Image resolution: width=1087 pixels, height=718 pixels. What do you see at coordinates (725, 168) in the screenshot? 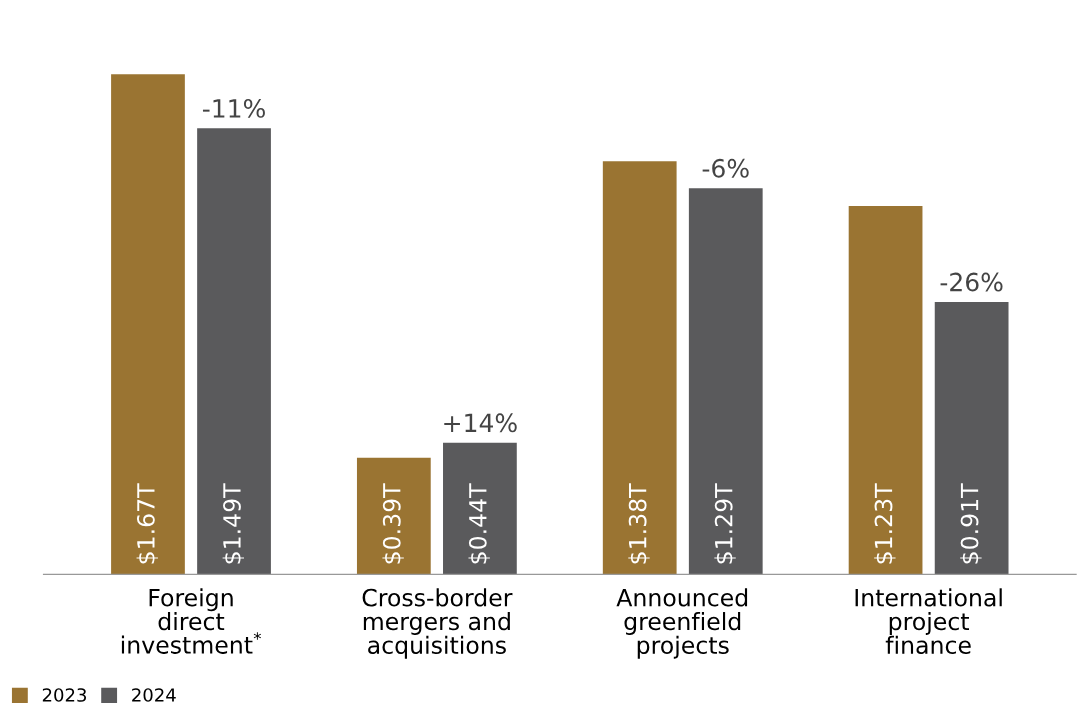
I see `annotation: -6%` at bounding box center [725, 168].